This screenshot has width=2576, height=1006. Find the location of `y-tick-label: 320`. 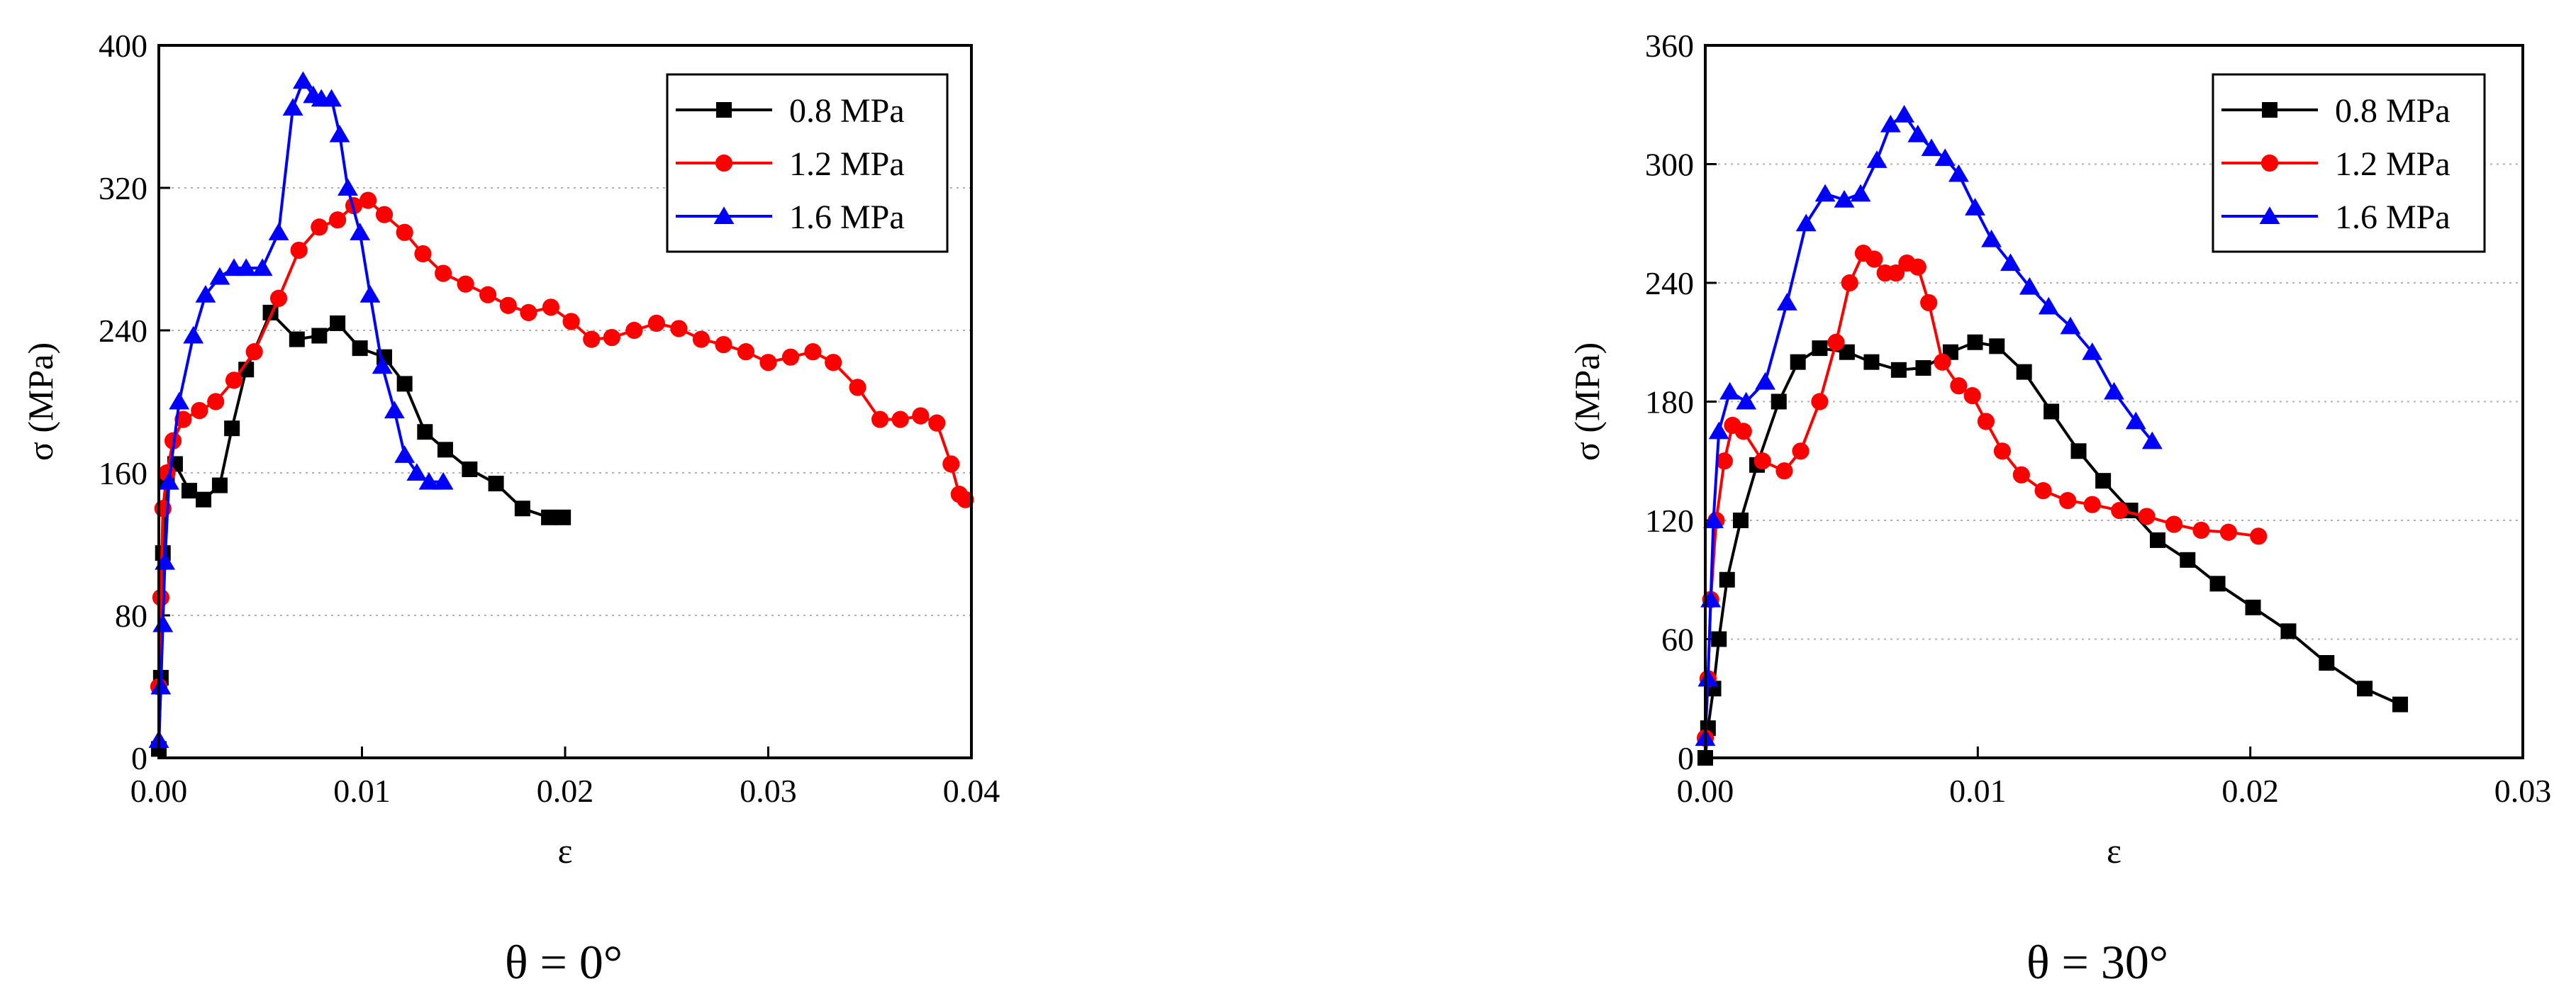

y-tick-label: 320 is located at coordinates (123, 188).